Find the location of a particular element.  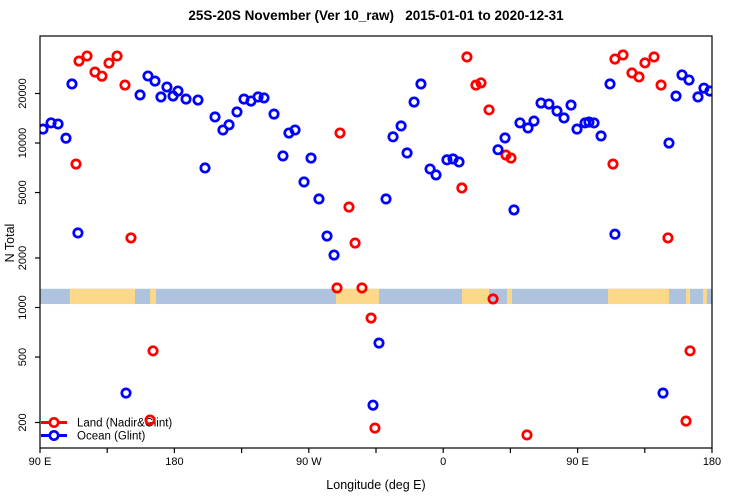

legend: Land (Nadir&Glint)Ocean (Glint) is located at coordinates (106, 429).